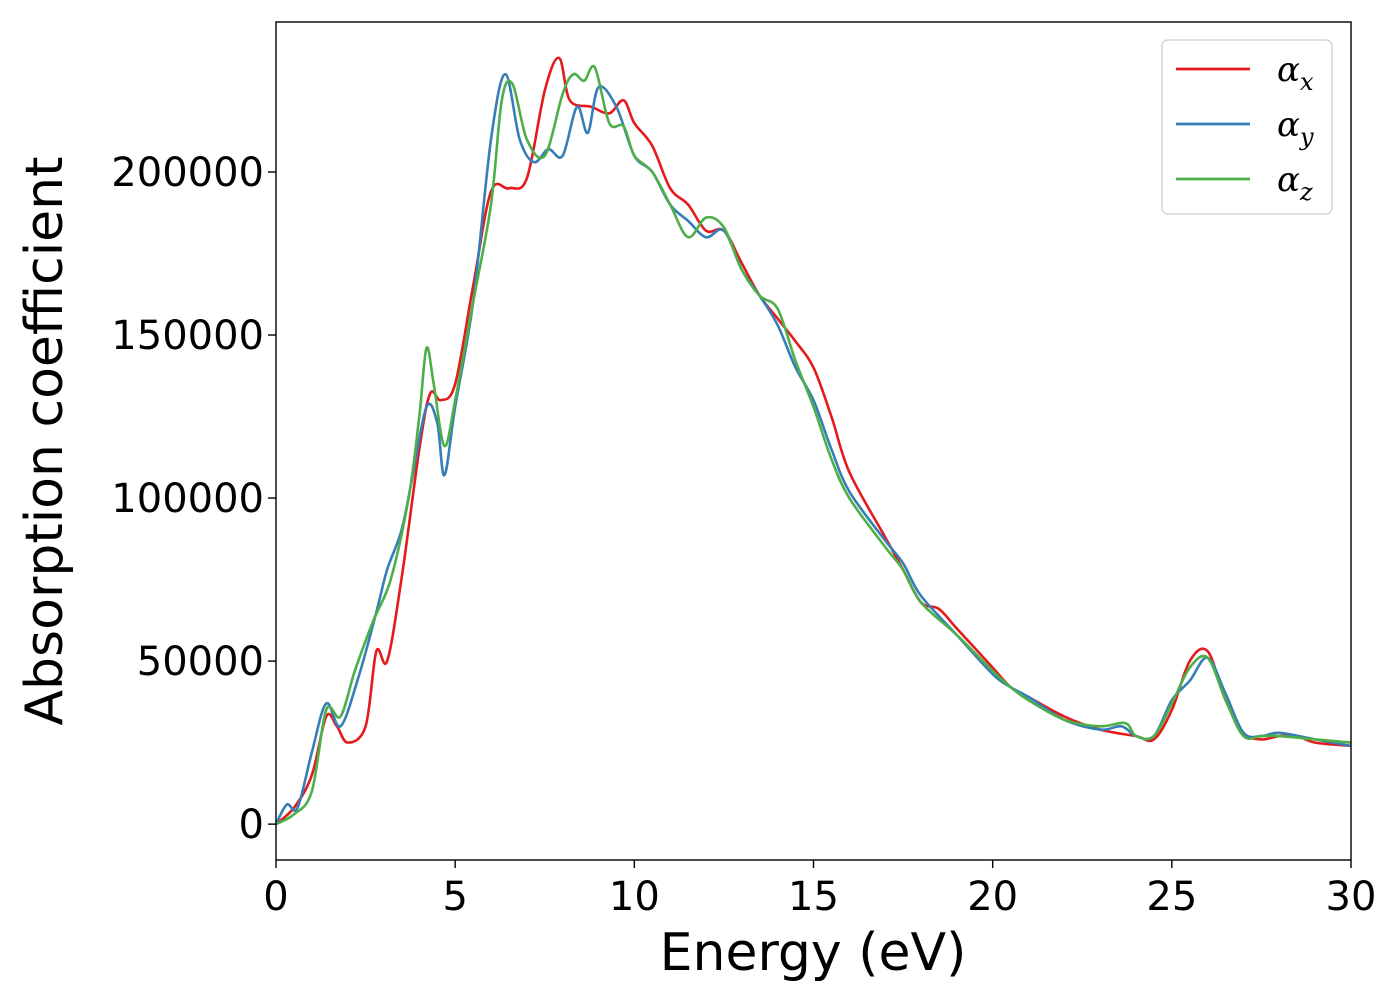 This screenshot has width=1400, height=1000. I want to click on x-tick-label: 0, so click(275, 897).